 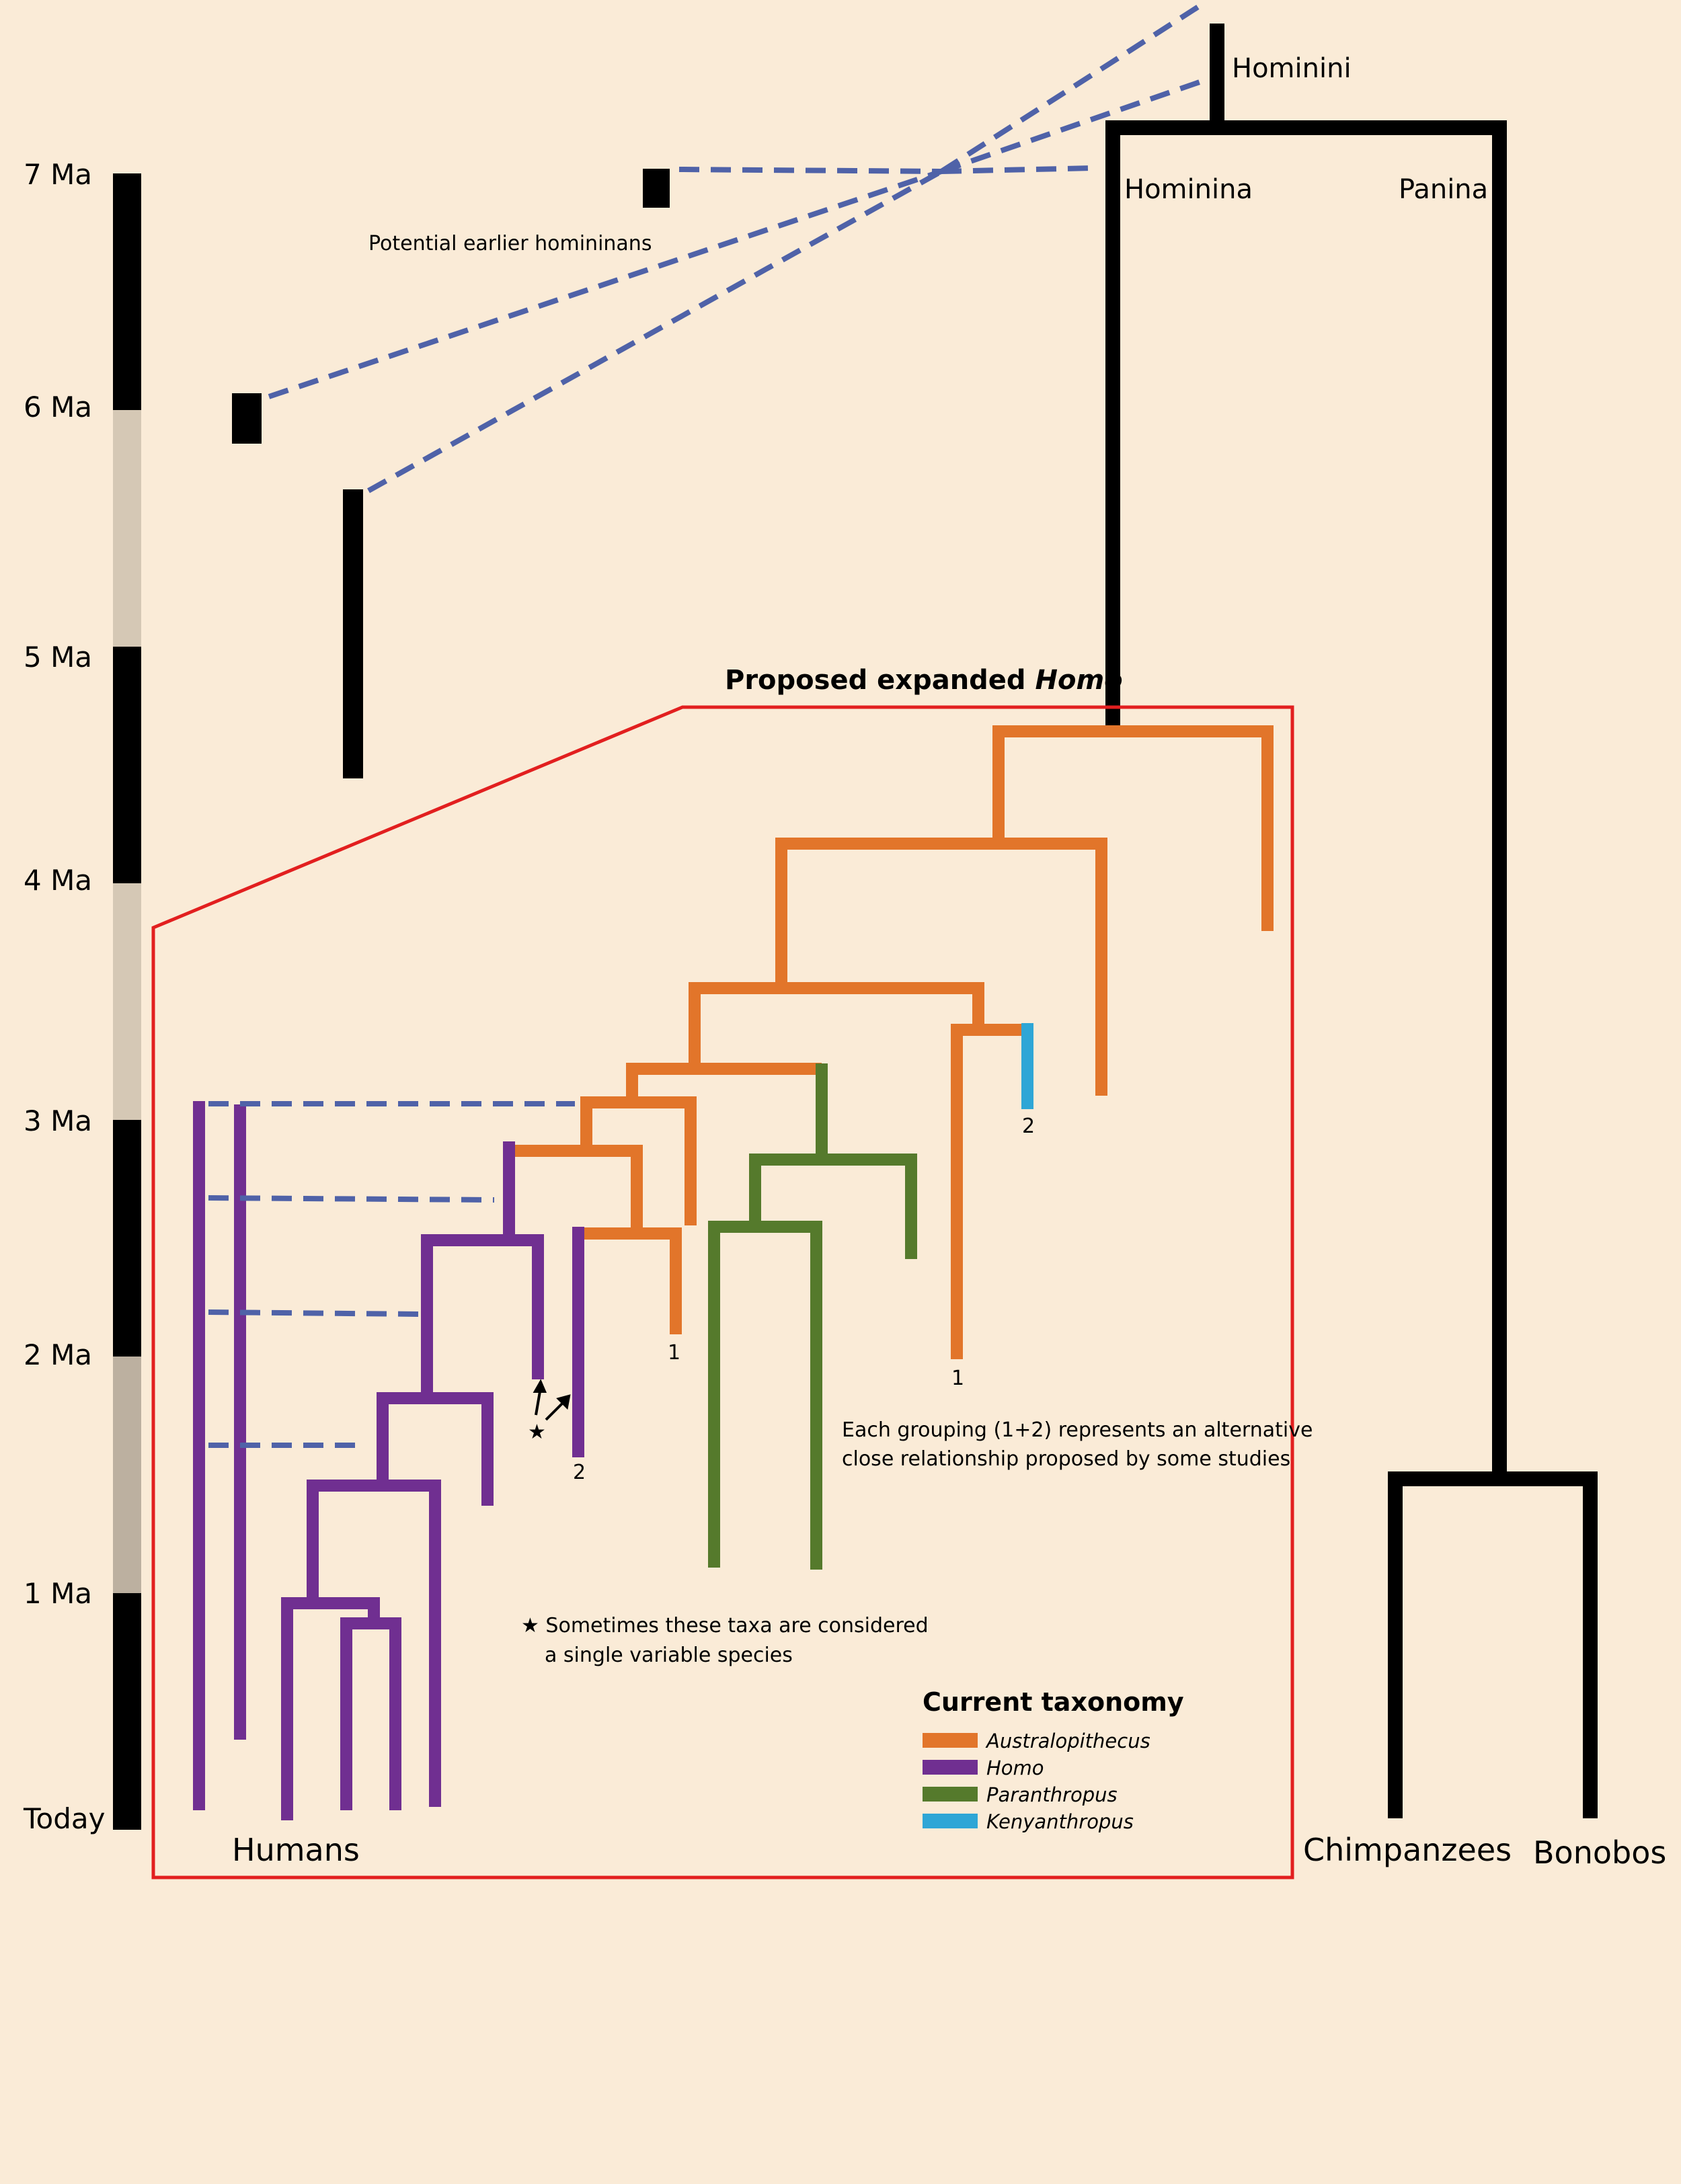 I want to click on legend-label-australopithecus: Australopithecus, so click(x=1067, y=1741).